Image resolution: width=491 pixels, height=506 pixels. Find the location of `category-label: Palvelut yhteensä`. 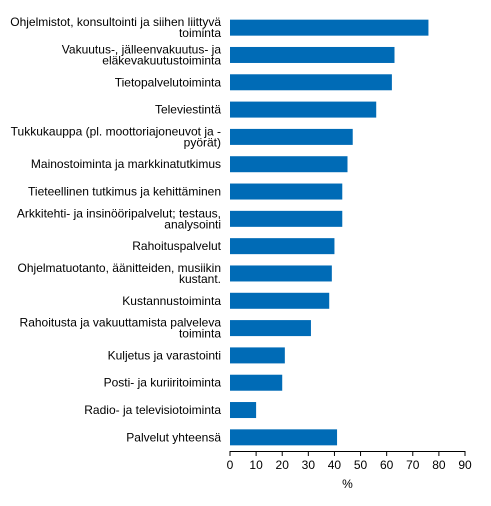

category-label: Palvelut yhteensä is located at coordinates (173, 437).